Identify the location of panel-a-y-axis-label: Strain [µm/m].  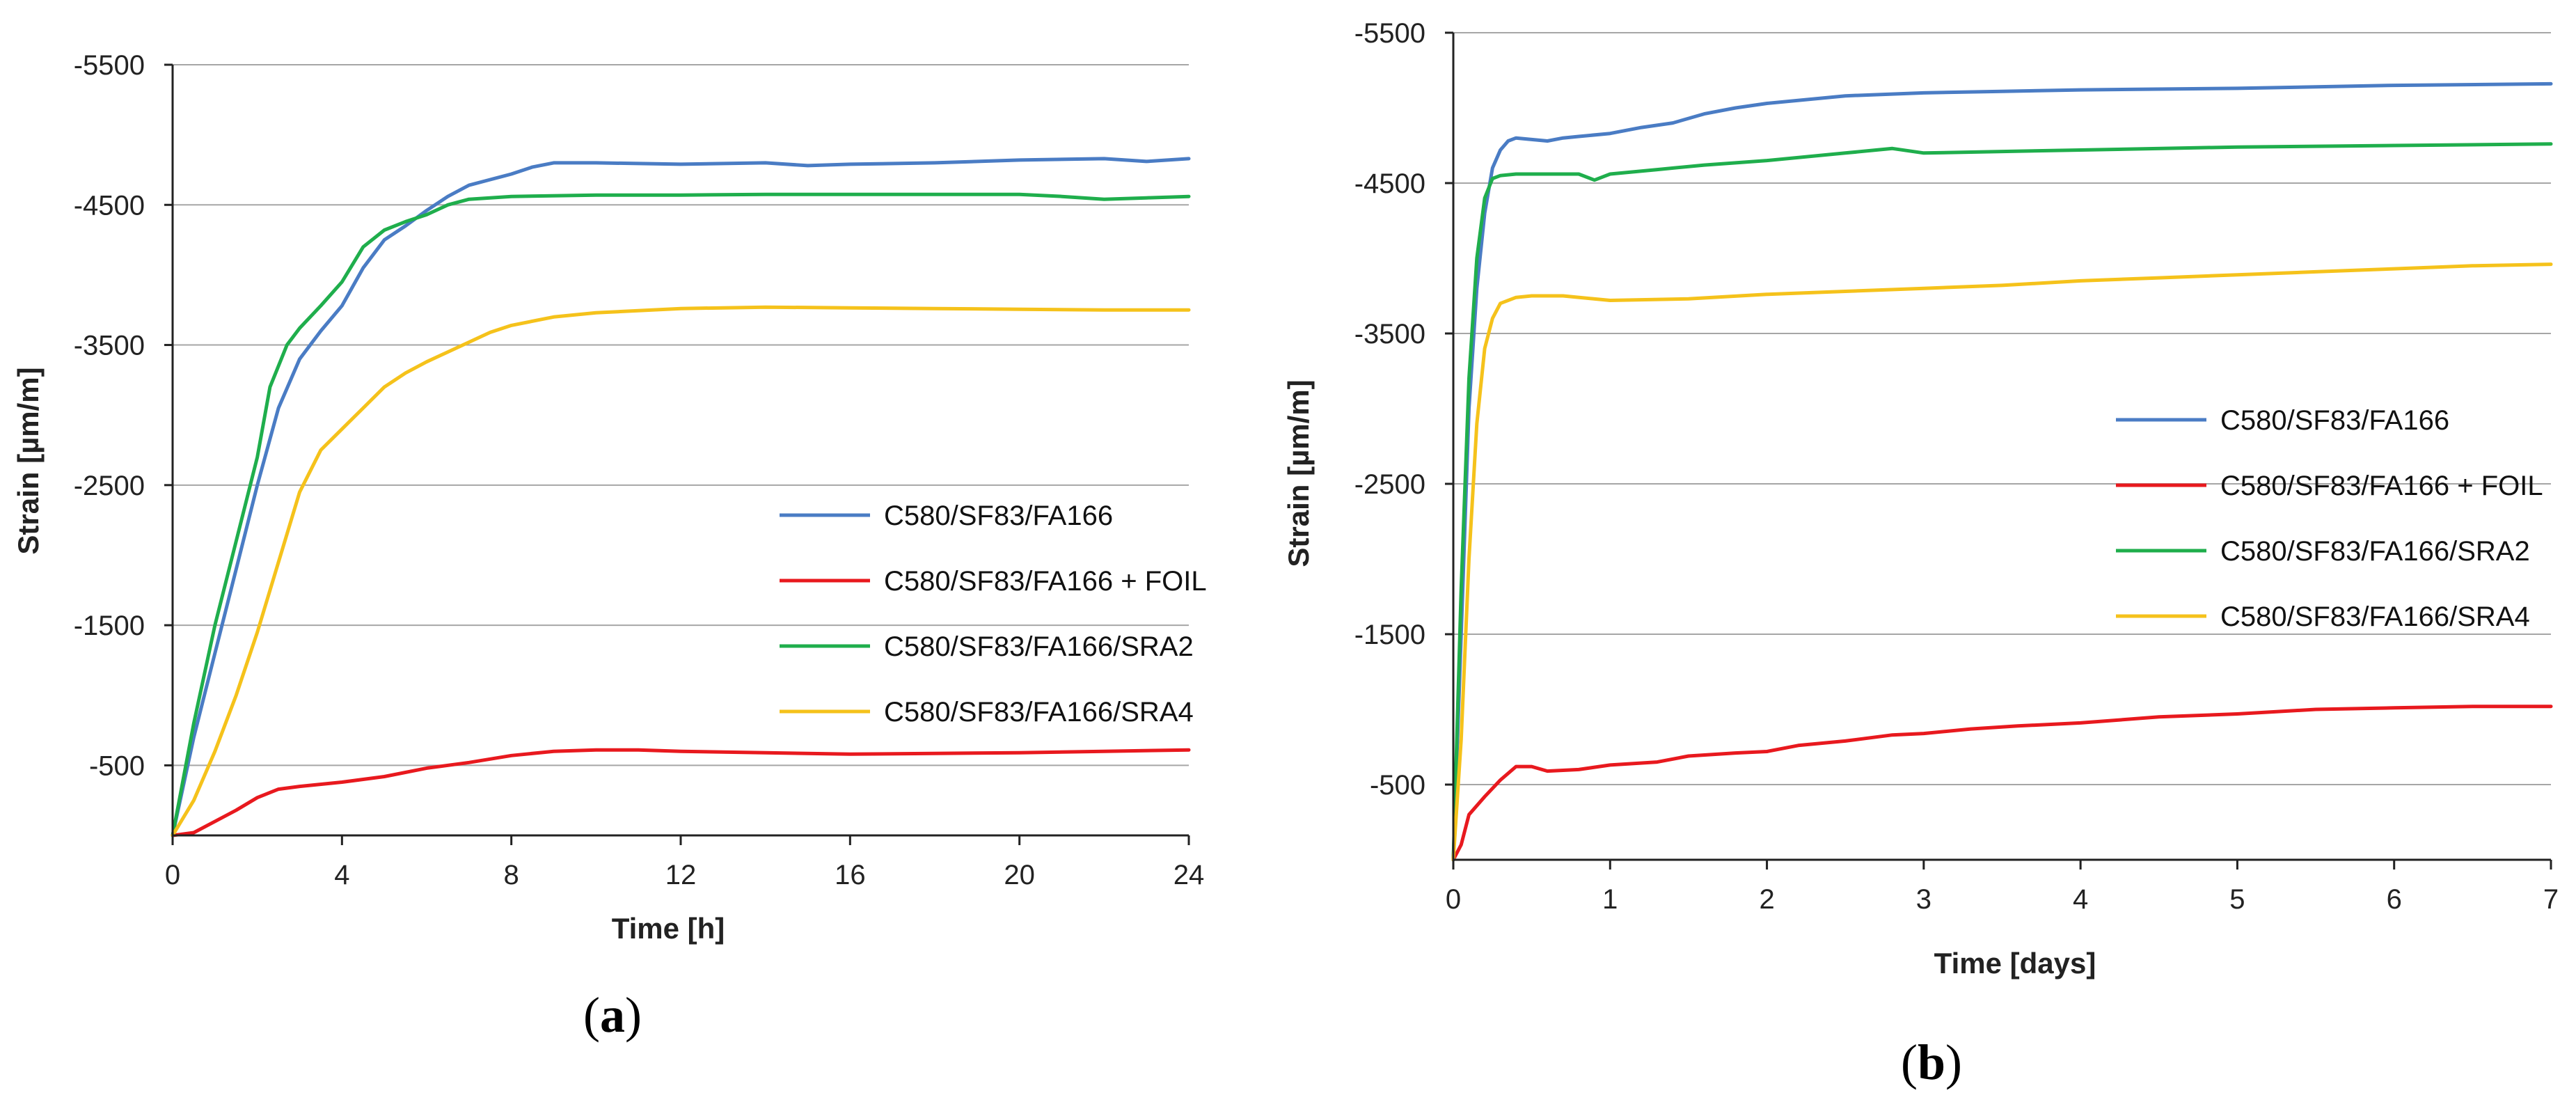
(28, 461).